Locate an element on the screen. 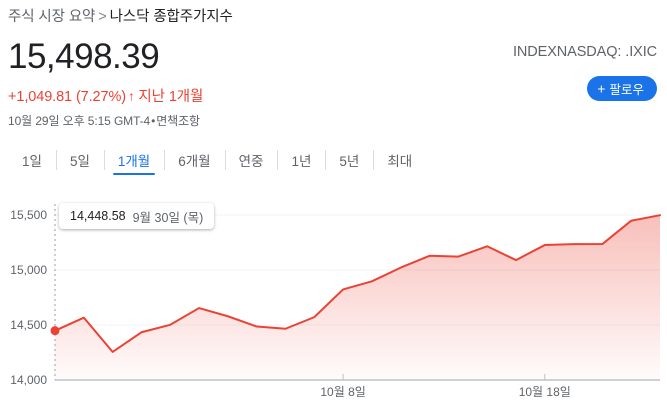 The height and width of the screenshot is (418, 667). range-tab-bar: 1일 5일 1개월 6개월 연중 1년 5년 최대 is located at coordinates (337, 160).